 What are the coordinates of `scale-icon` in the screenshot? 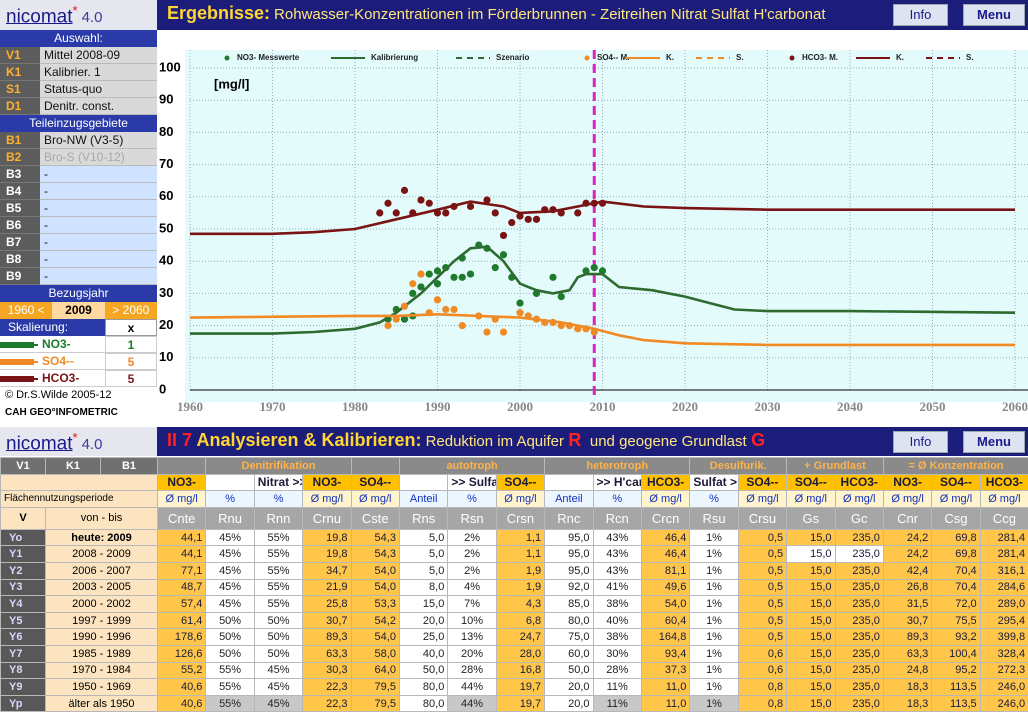 It's located at (21, 378).